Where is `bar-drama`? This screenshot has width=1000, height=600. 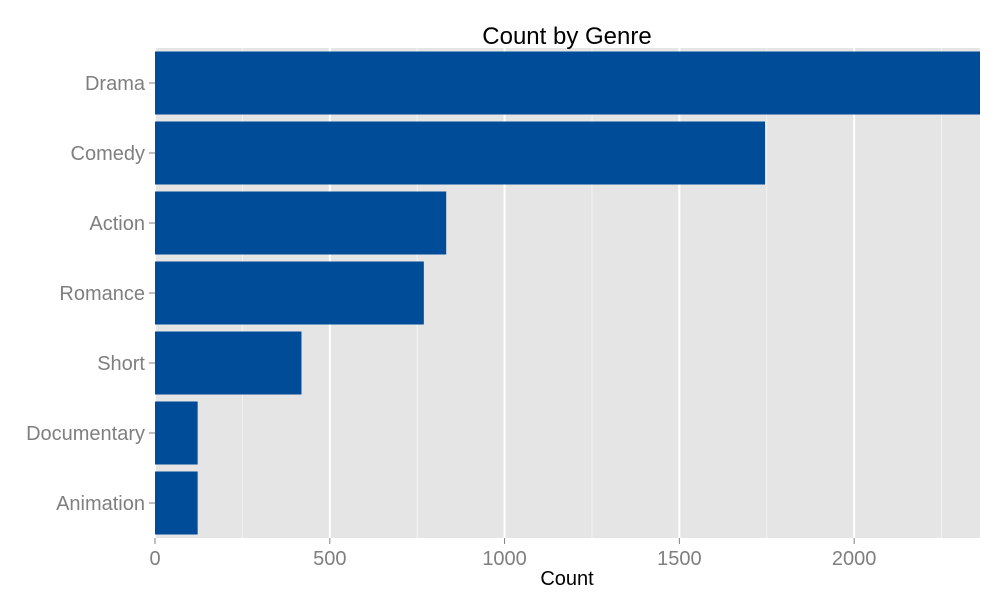 bar-drama is located at coordinates (567, 83).